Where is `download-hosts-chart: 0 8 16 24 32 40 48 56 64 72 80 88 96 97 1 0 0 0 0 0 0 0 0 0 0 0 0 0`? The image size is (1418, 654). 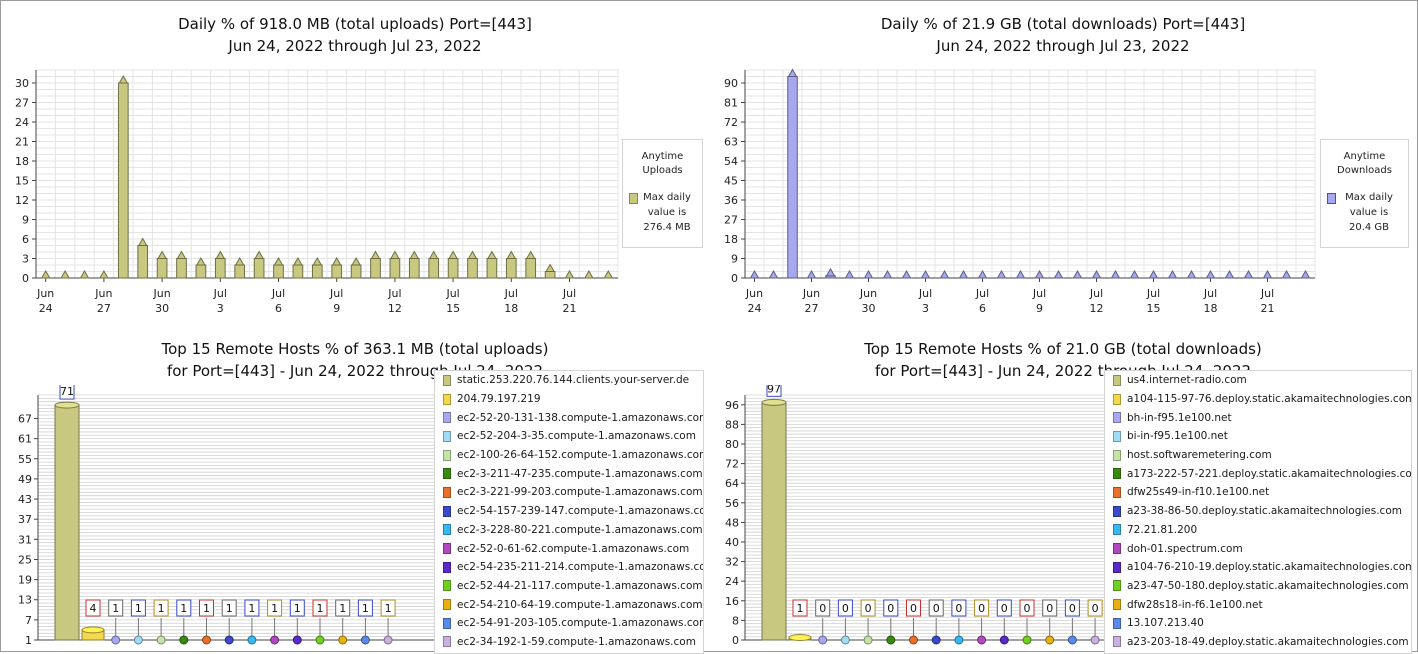 download-hosts-chart: 0 8 16 24 32 40 48 56 64 72 80 88 96 97 1 0 0 0 0 0 0 0 0 0 0 0 0 0 is located at coordinates (915, 516).